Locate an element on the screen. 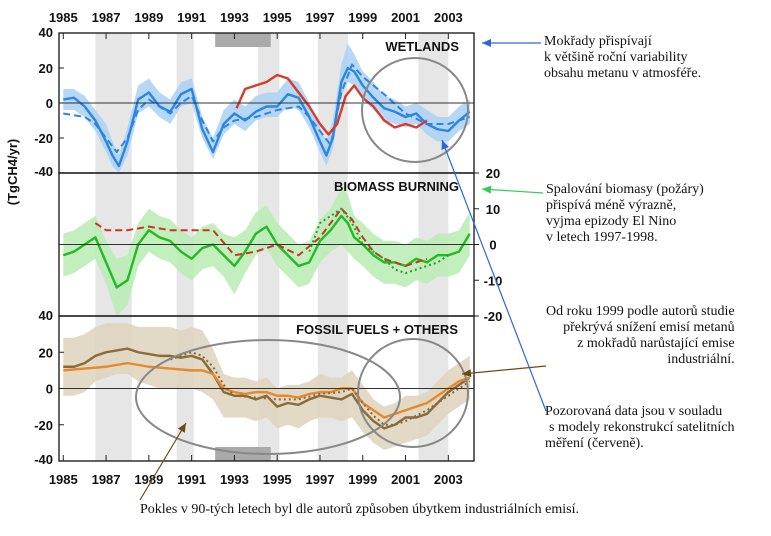  x-tick-label-bottom: 1989 is located at coordinates (148, 479).